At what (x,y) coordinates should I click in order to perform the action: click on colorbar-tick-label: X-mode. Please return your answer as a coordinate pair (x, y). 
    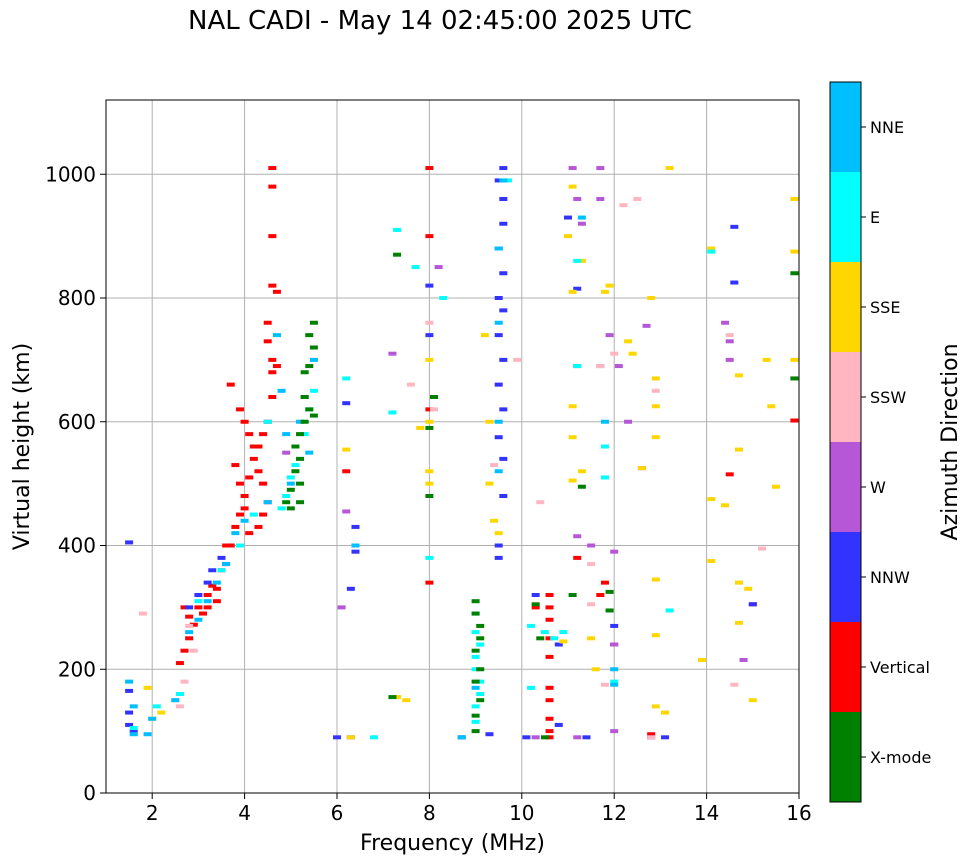
    Looking at the image, I should click on (900, 757).